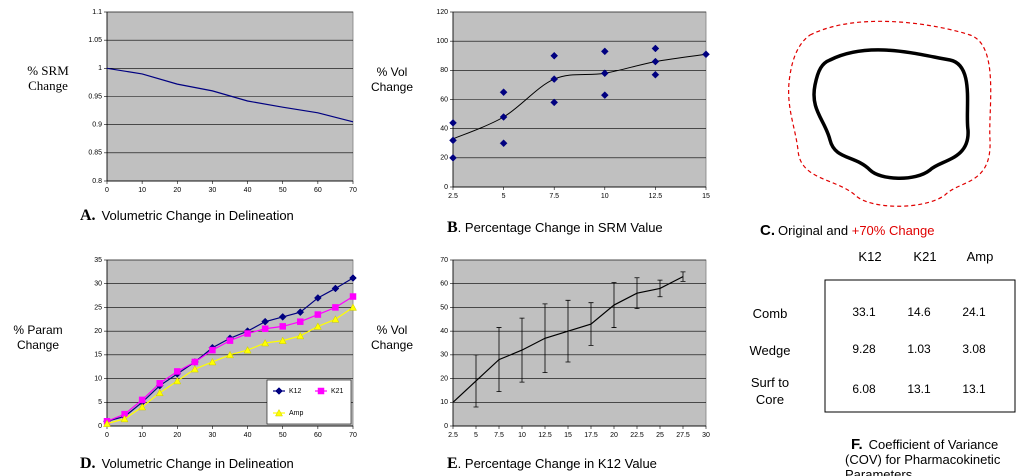 This screenshot has width=1016, height=476. What do you see at coordinates (225, 348) in the screenshot?
I see `chart: 0 5 10 15 20 25 30 35 0 10 20 30 40 50 60 70 K12 K21 Amp` at bounding box center [225, 348].